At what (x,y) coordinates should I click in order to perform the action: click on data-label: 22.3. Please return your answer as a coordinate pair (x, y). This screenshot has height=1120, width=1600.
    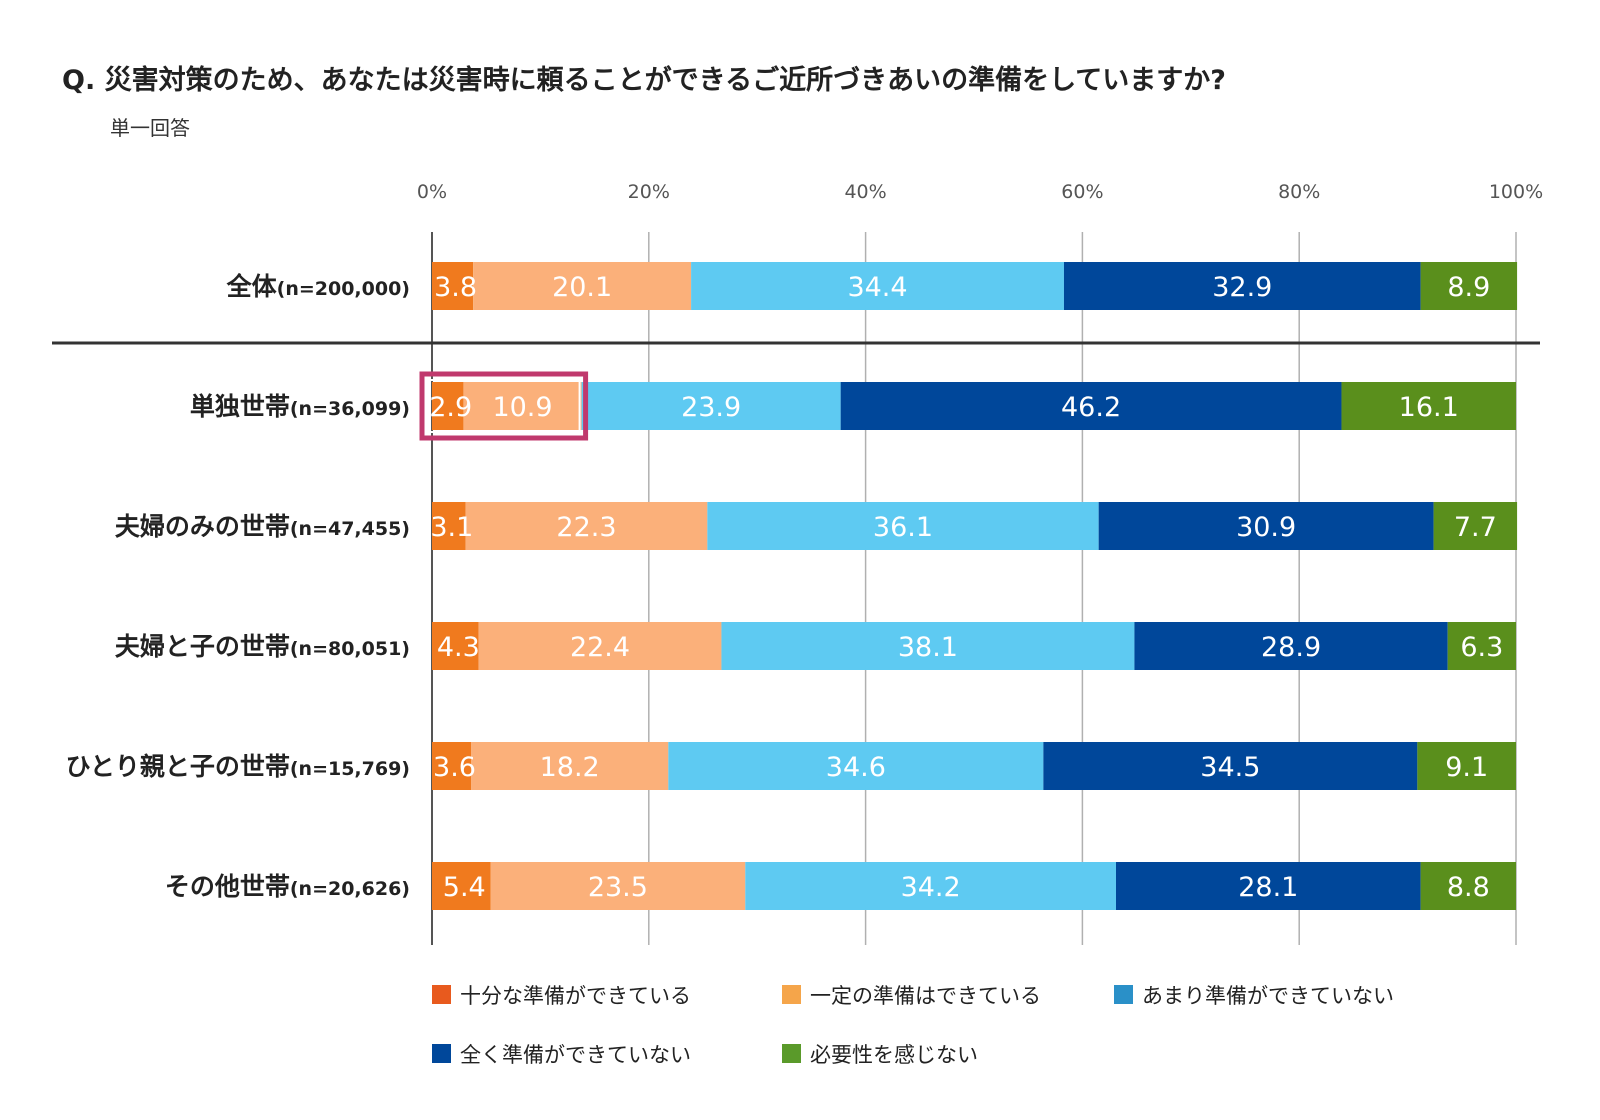
    Looking at the image, I should click on (586, 527).